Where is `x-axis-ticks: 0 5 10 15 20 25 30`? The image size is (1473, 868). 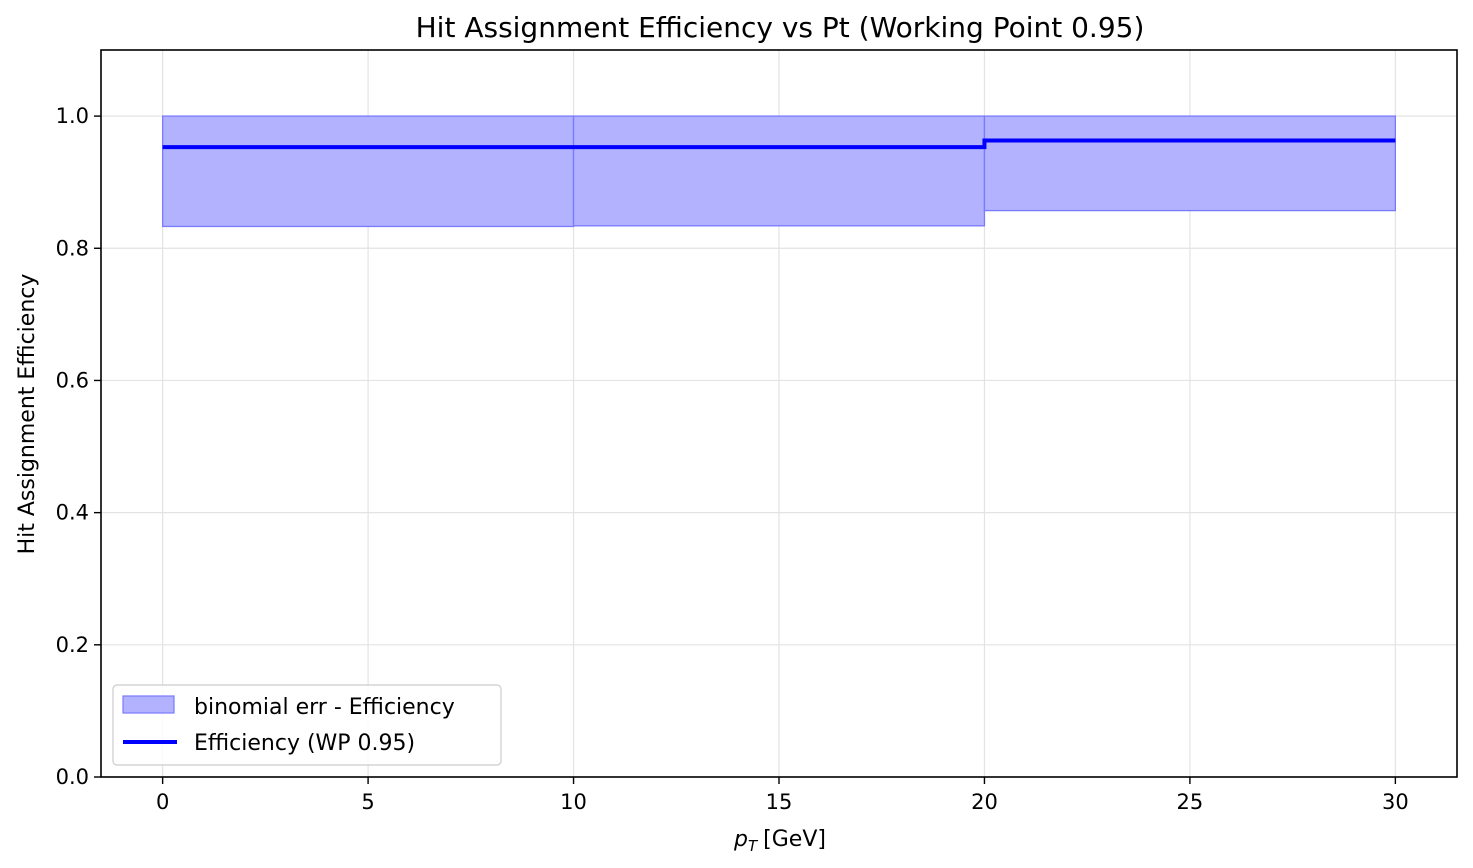 x-axis-ticks: 0 5 10 15 20 25 30 is located at coordinates (782, 795).